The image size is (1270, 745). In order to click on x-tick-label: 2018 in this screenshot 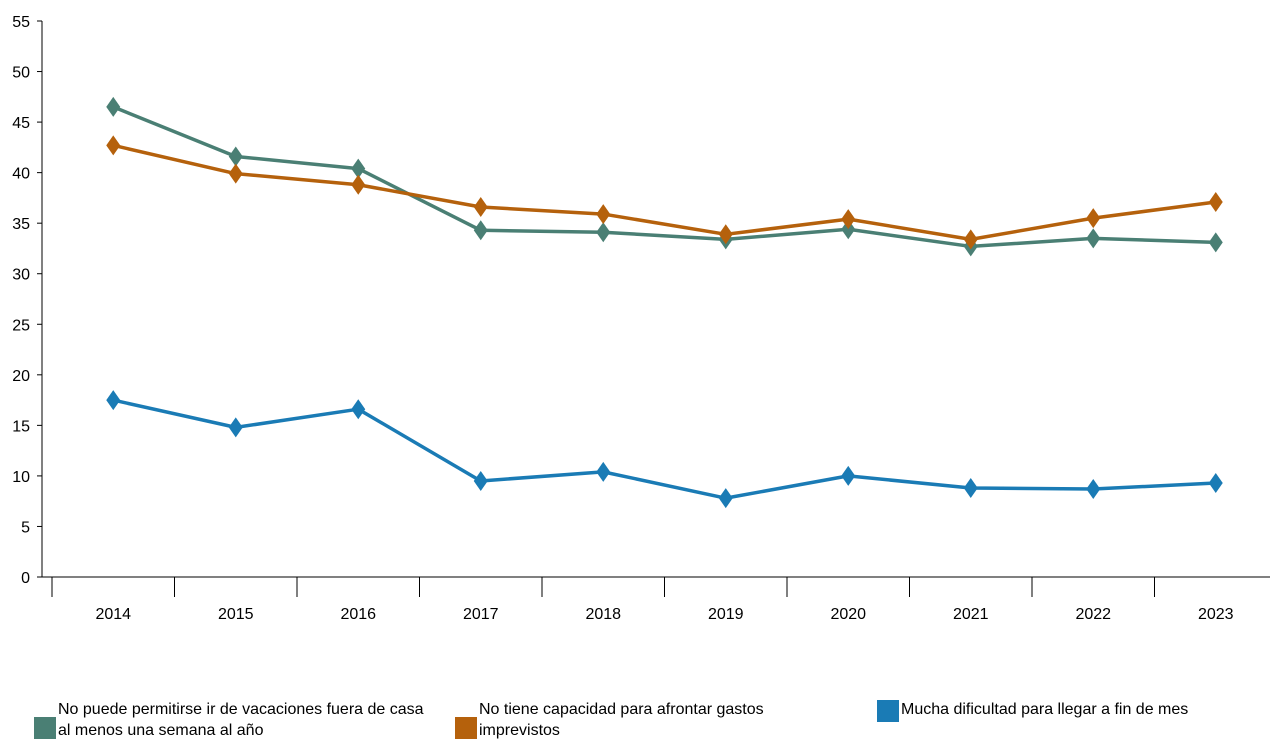, I will do `click(603, 614)`.